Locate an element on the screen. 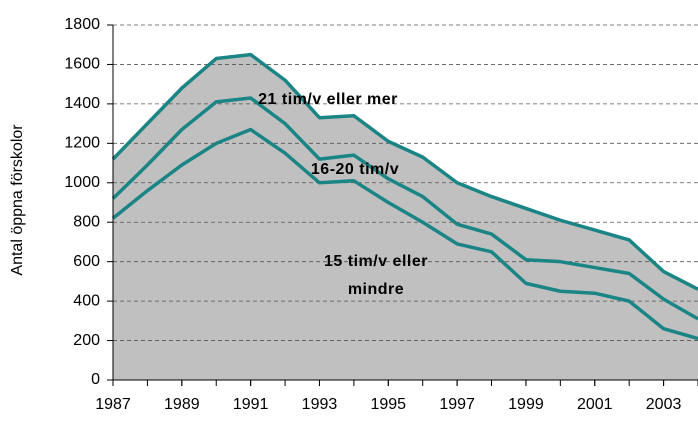  series-label: 21 tim/v eller mer is located at coordinates (328, 99).